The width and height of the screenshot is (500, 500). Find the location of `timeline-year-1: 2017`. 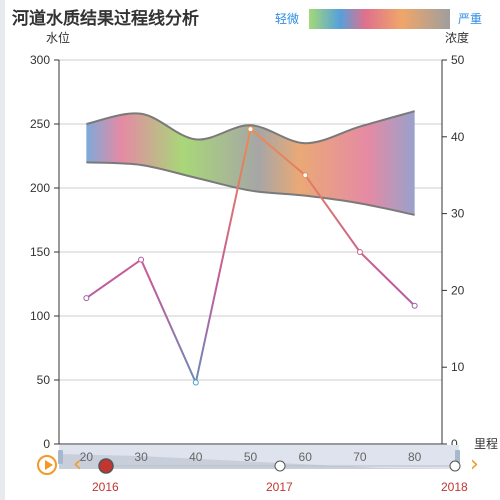

timeline-year-1: 2017 is located at coordinates (279, 487).